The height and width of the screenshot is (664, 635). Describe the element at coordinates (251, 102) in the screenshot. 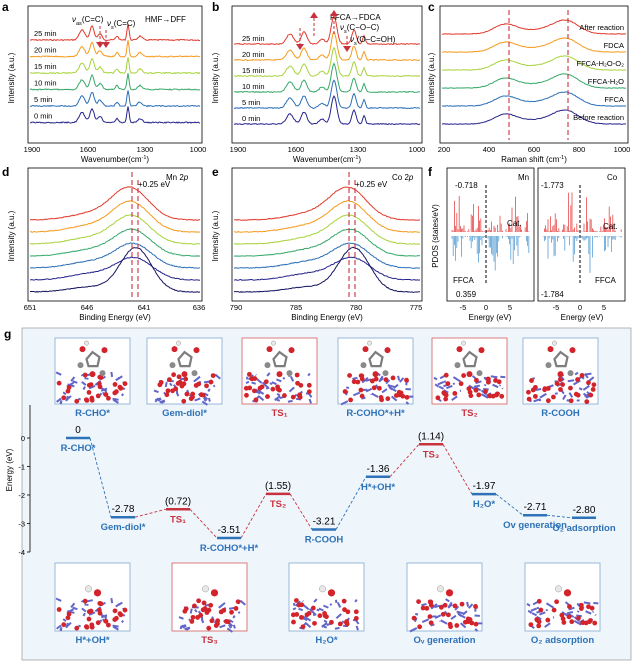

I see `time-label-b-4: 5 min` at that location.